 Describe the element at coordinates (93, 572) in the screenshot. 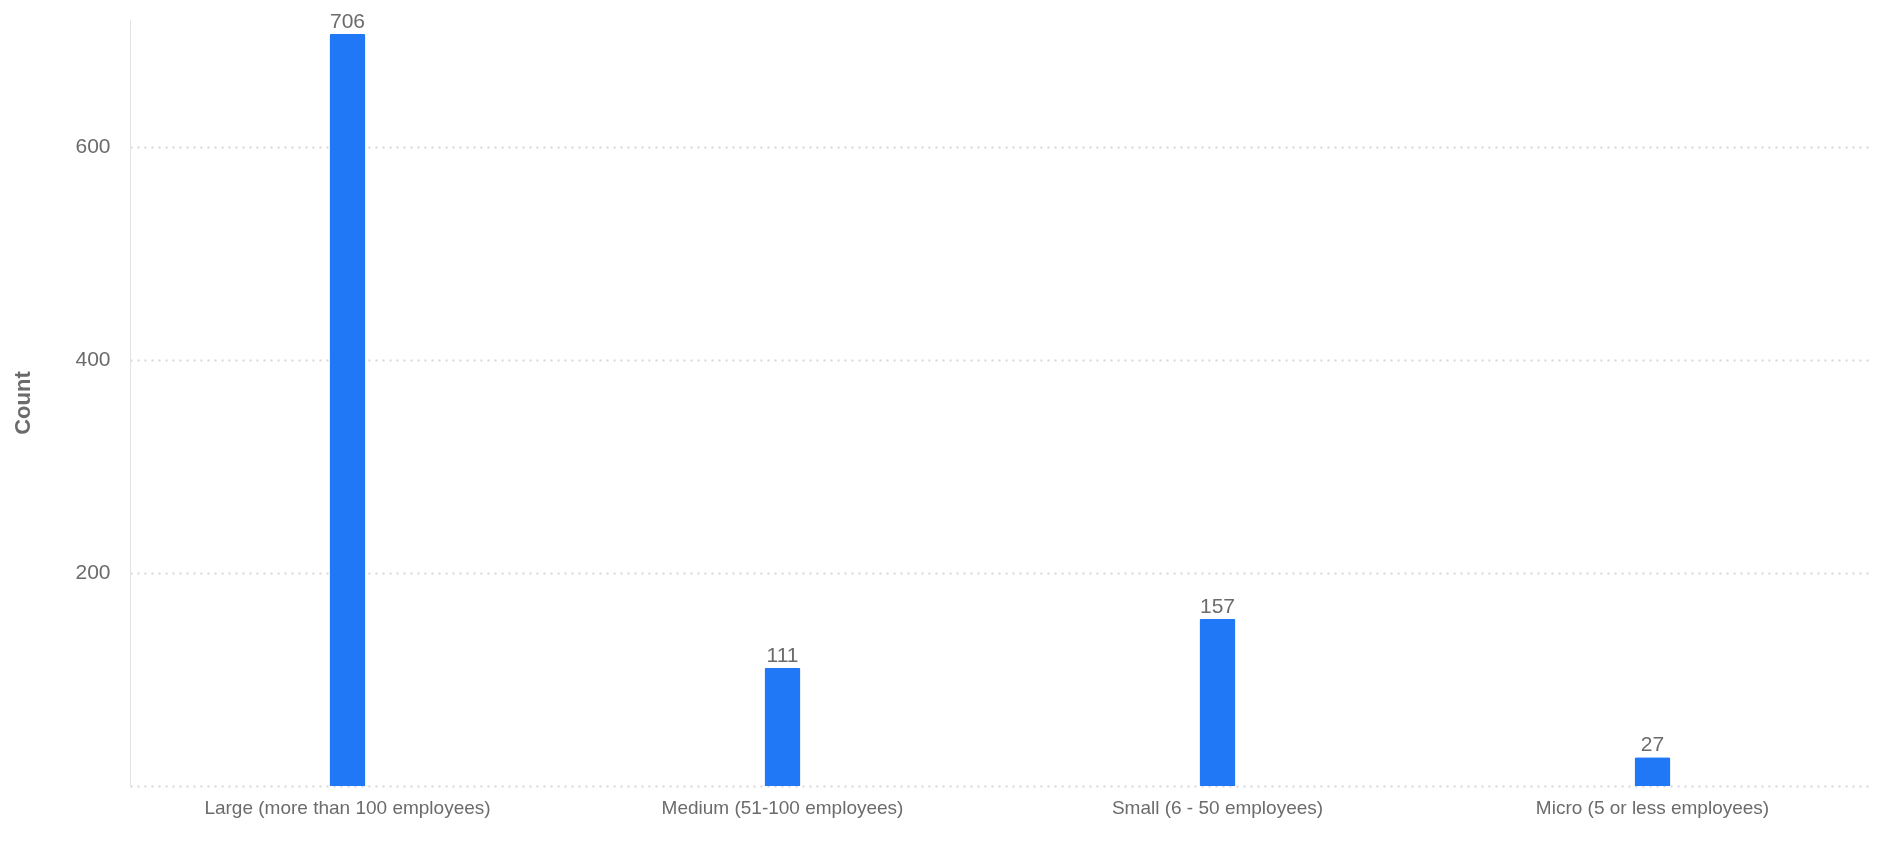

I see `y-tick-label: 200` at that location.